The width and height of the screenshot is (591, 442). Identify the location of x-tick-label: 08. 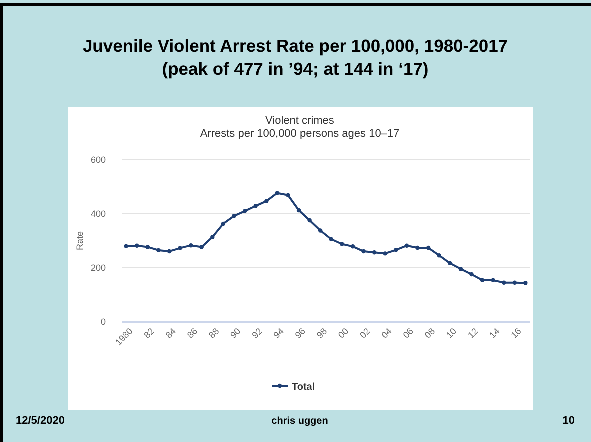
(430, 333).